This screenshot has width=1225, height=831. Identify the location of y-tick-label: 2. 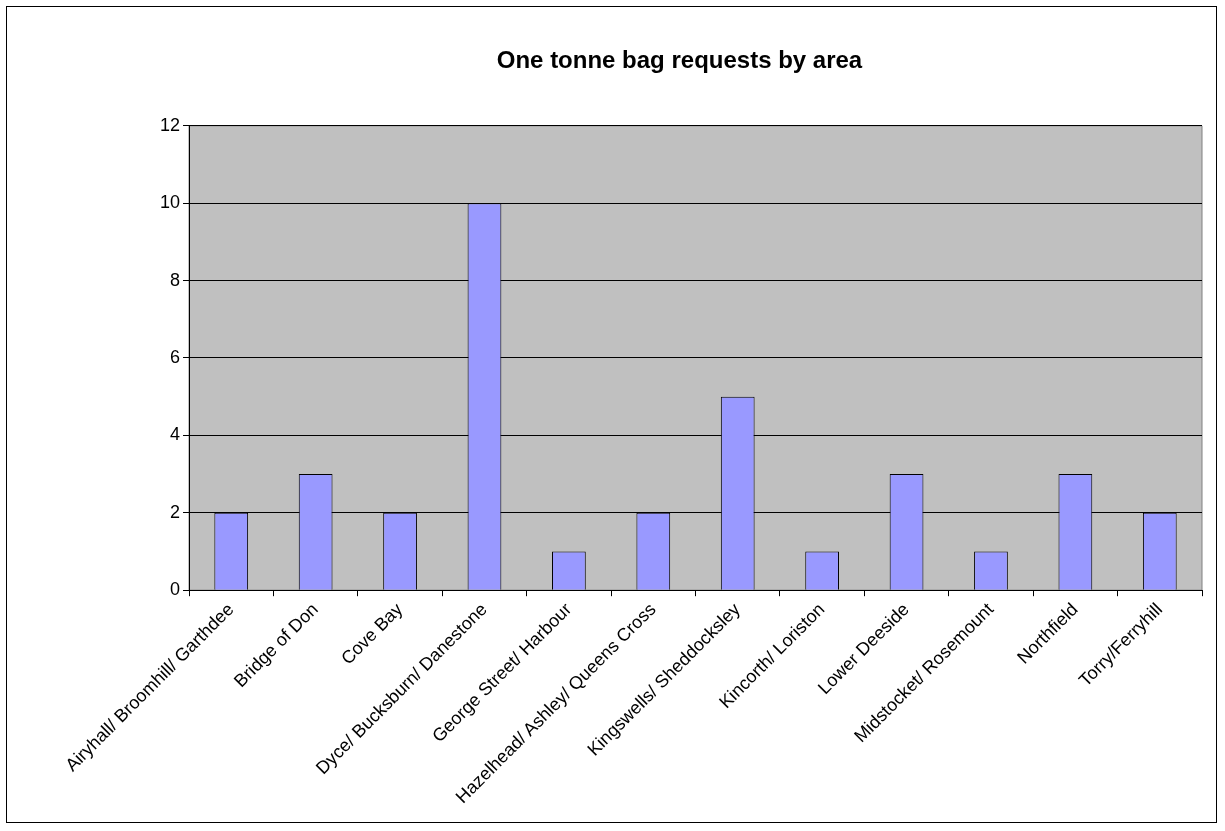
(175, 511).